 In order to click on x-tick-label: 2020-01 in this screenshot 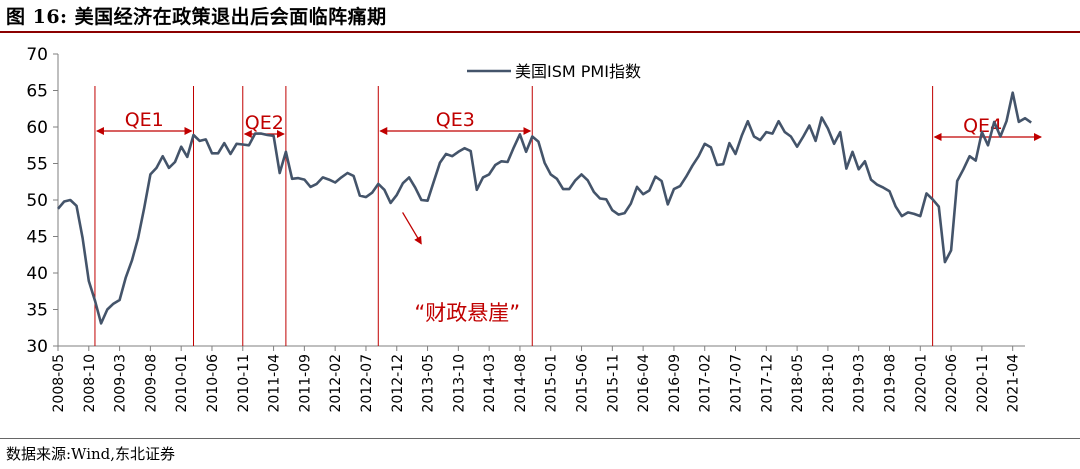, I will do `click(921, 383)`.